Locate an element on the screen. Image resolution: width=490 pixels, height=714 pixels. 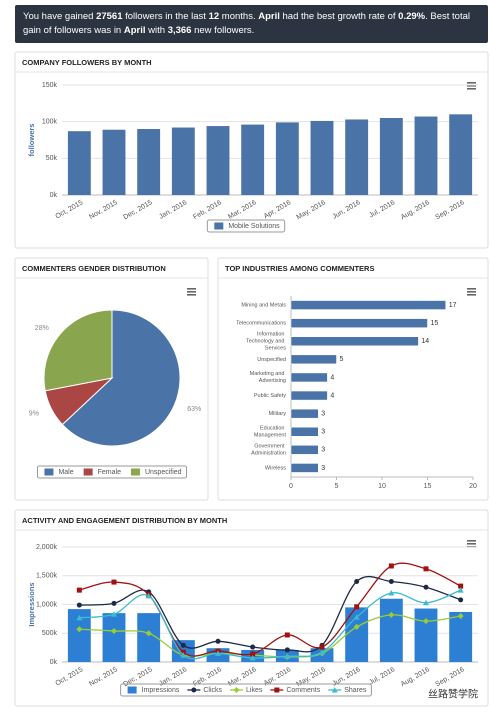
watermark: 丝路赞学院 is located at coordinates (453, 694).